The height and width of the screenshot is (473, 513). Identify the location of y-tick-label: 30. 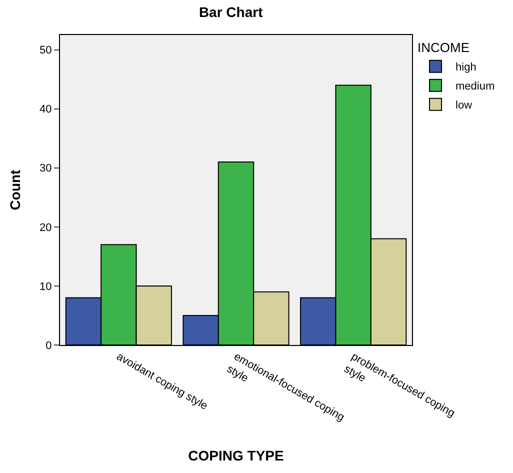
(46, 168).